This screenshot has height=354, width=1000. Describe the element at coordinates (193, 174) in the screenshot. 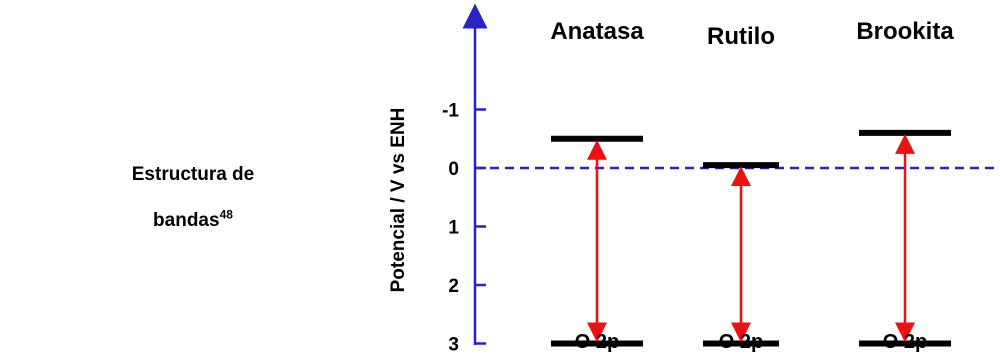

I see `side-title-line1: Estructura de` at that location.